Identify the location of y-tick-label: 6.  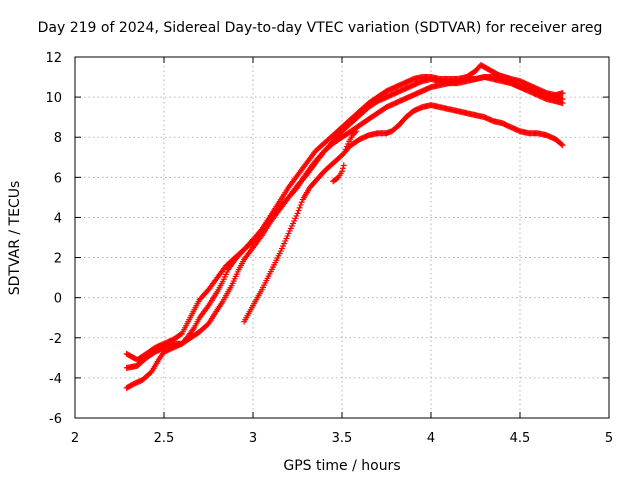
(58, 178).